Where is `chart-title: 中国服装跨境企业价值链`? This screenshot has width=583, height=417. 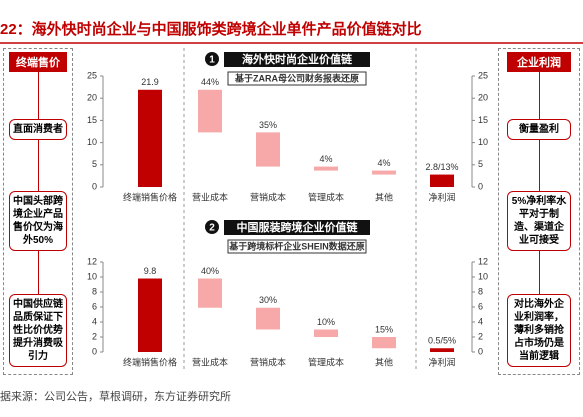 chart-title: 中国服装跨境企业价值链 is located at coordinates (298, 227).